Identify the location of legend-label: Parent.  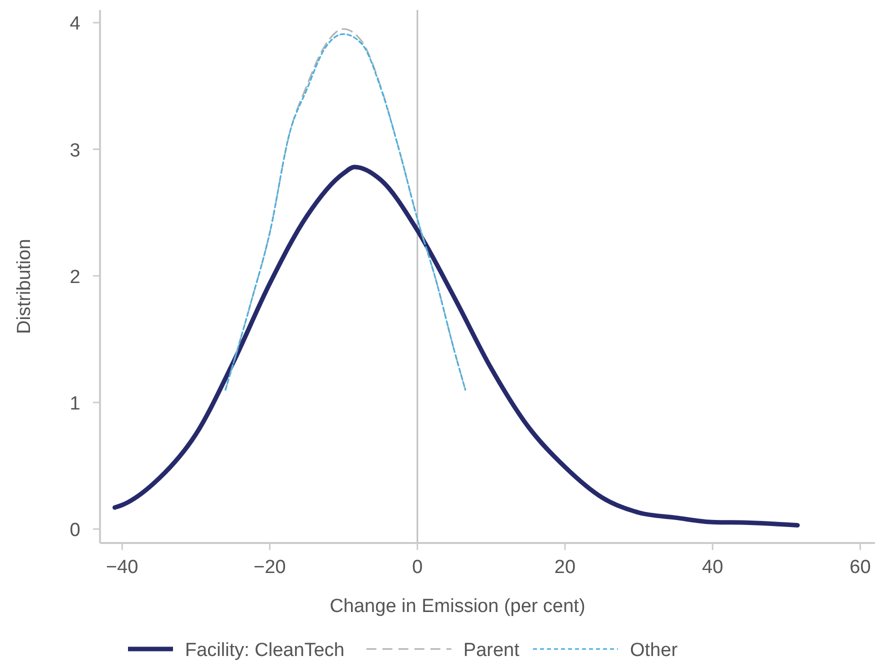
(491, 650).